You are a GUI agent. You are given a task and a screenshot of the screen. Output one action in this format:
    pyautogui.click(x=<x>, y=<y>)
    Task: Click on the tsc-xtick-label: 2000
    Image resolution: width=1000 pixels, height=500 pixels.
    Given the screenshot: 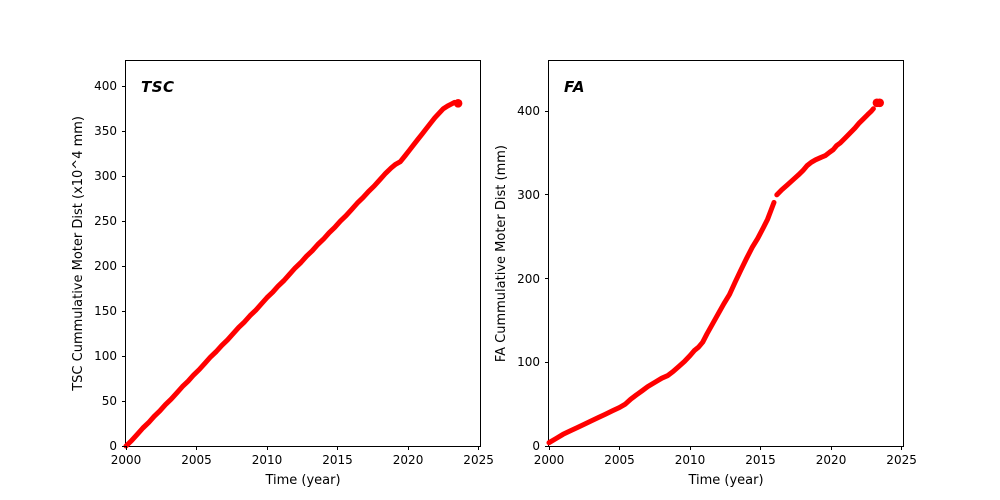 What is the action you would take?
    pyautogui.click(x=126, y=460)
    